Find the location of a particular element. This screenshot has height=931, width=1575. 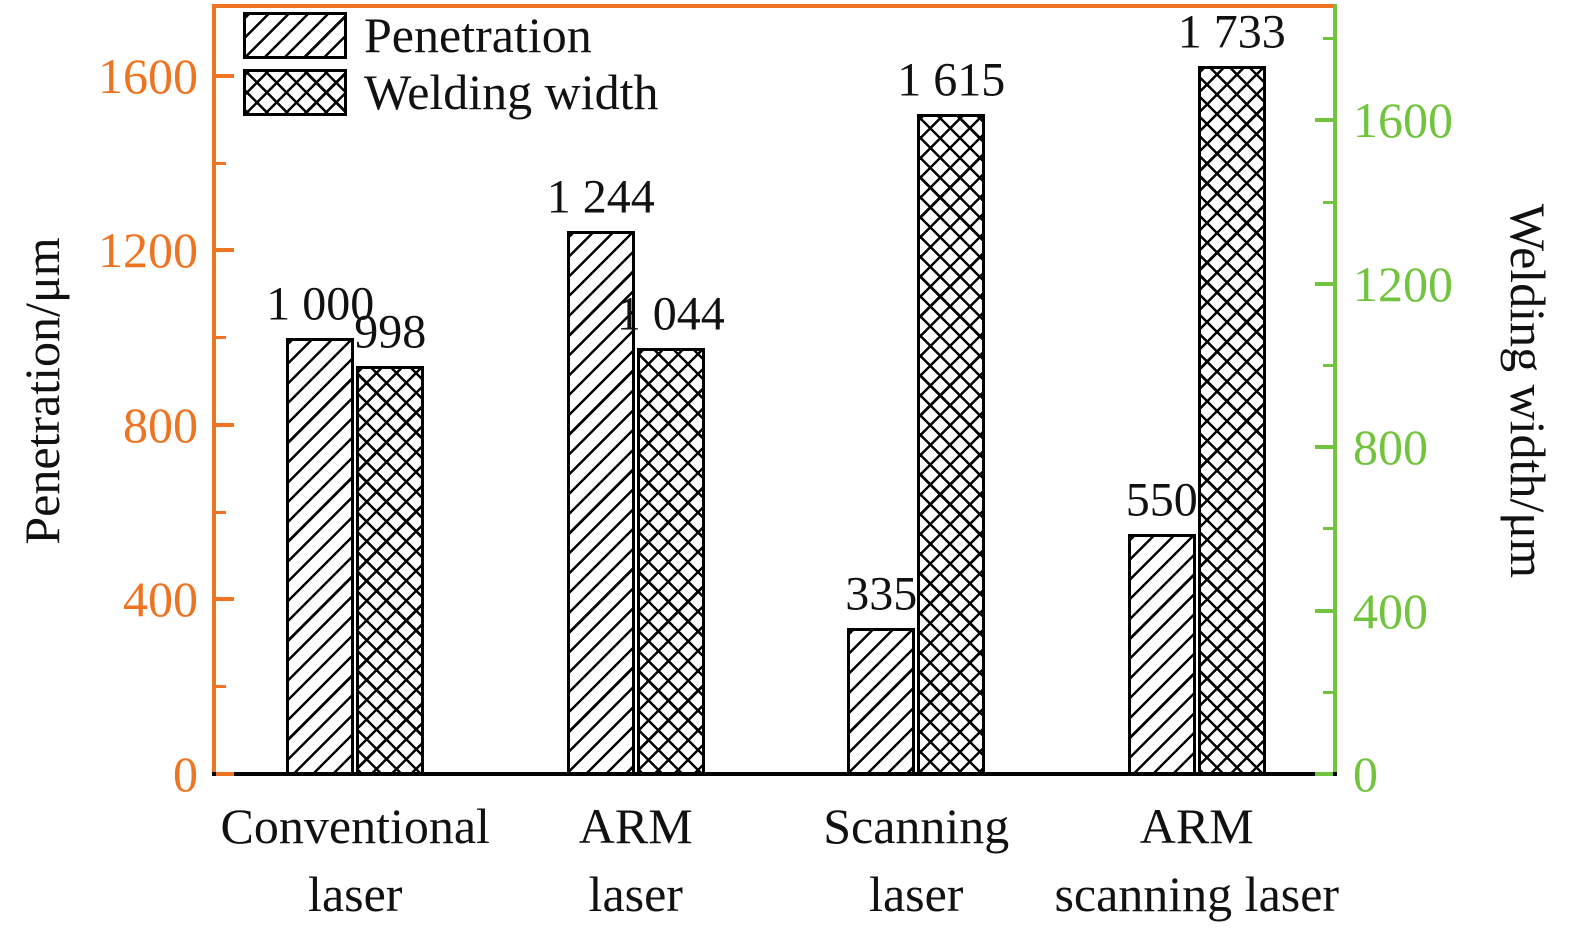

right-axis-tick-label: 1200 is located at coordinates (1403, 283).